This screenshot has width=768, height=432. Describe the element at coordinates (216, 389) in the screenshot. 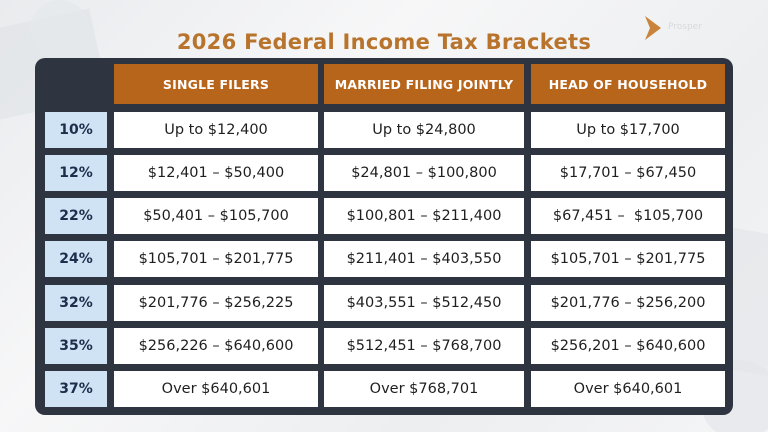

I see `single-filers-cell: Over $640,601` at that location.